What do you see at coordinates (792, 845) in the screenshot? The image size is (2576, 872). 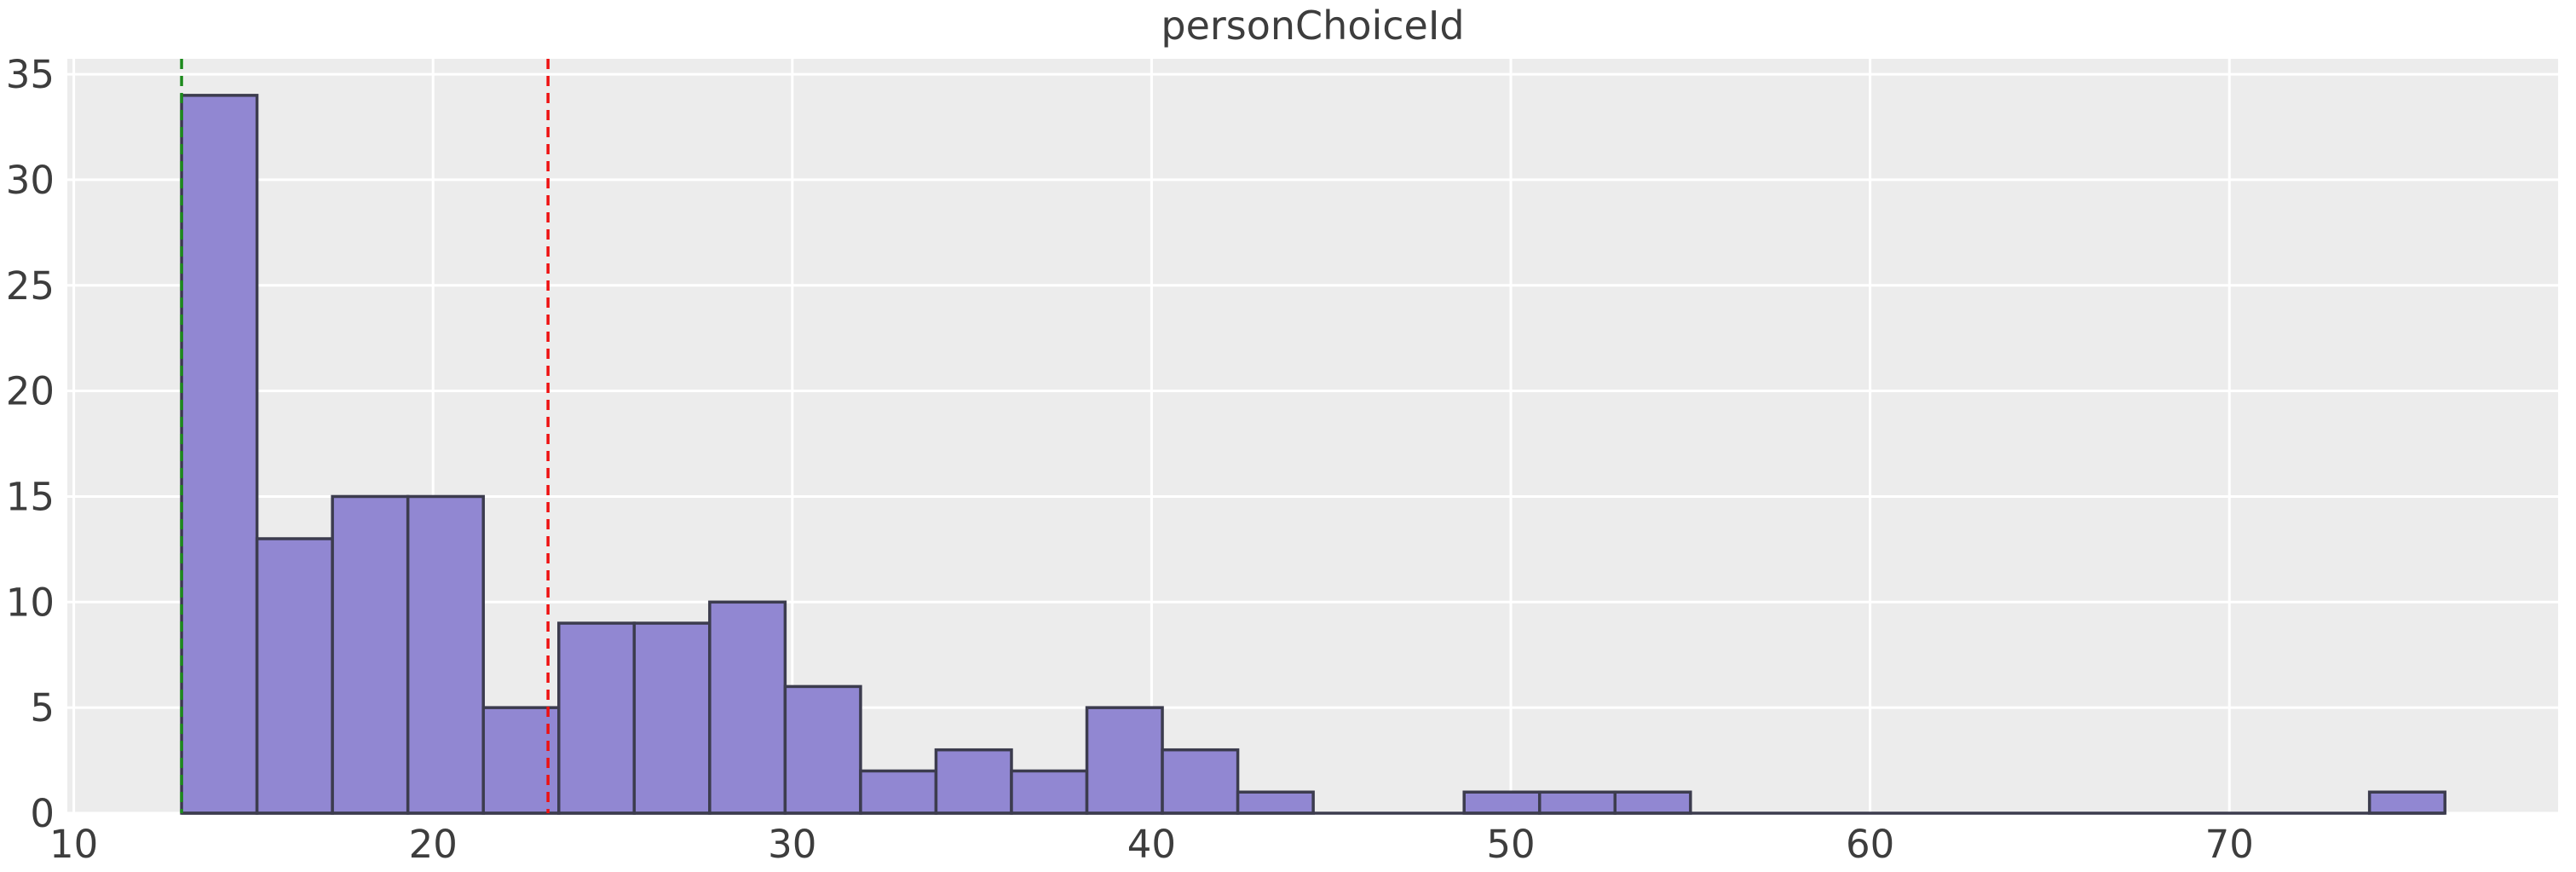 I see `x-tick-label: 30` at bounding box center [792, 845].